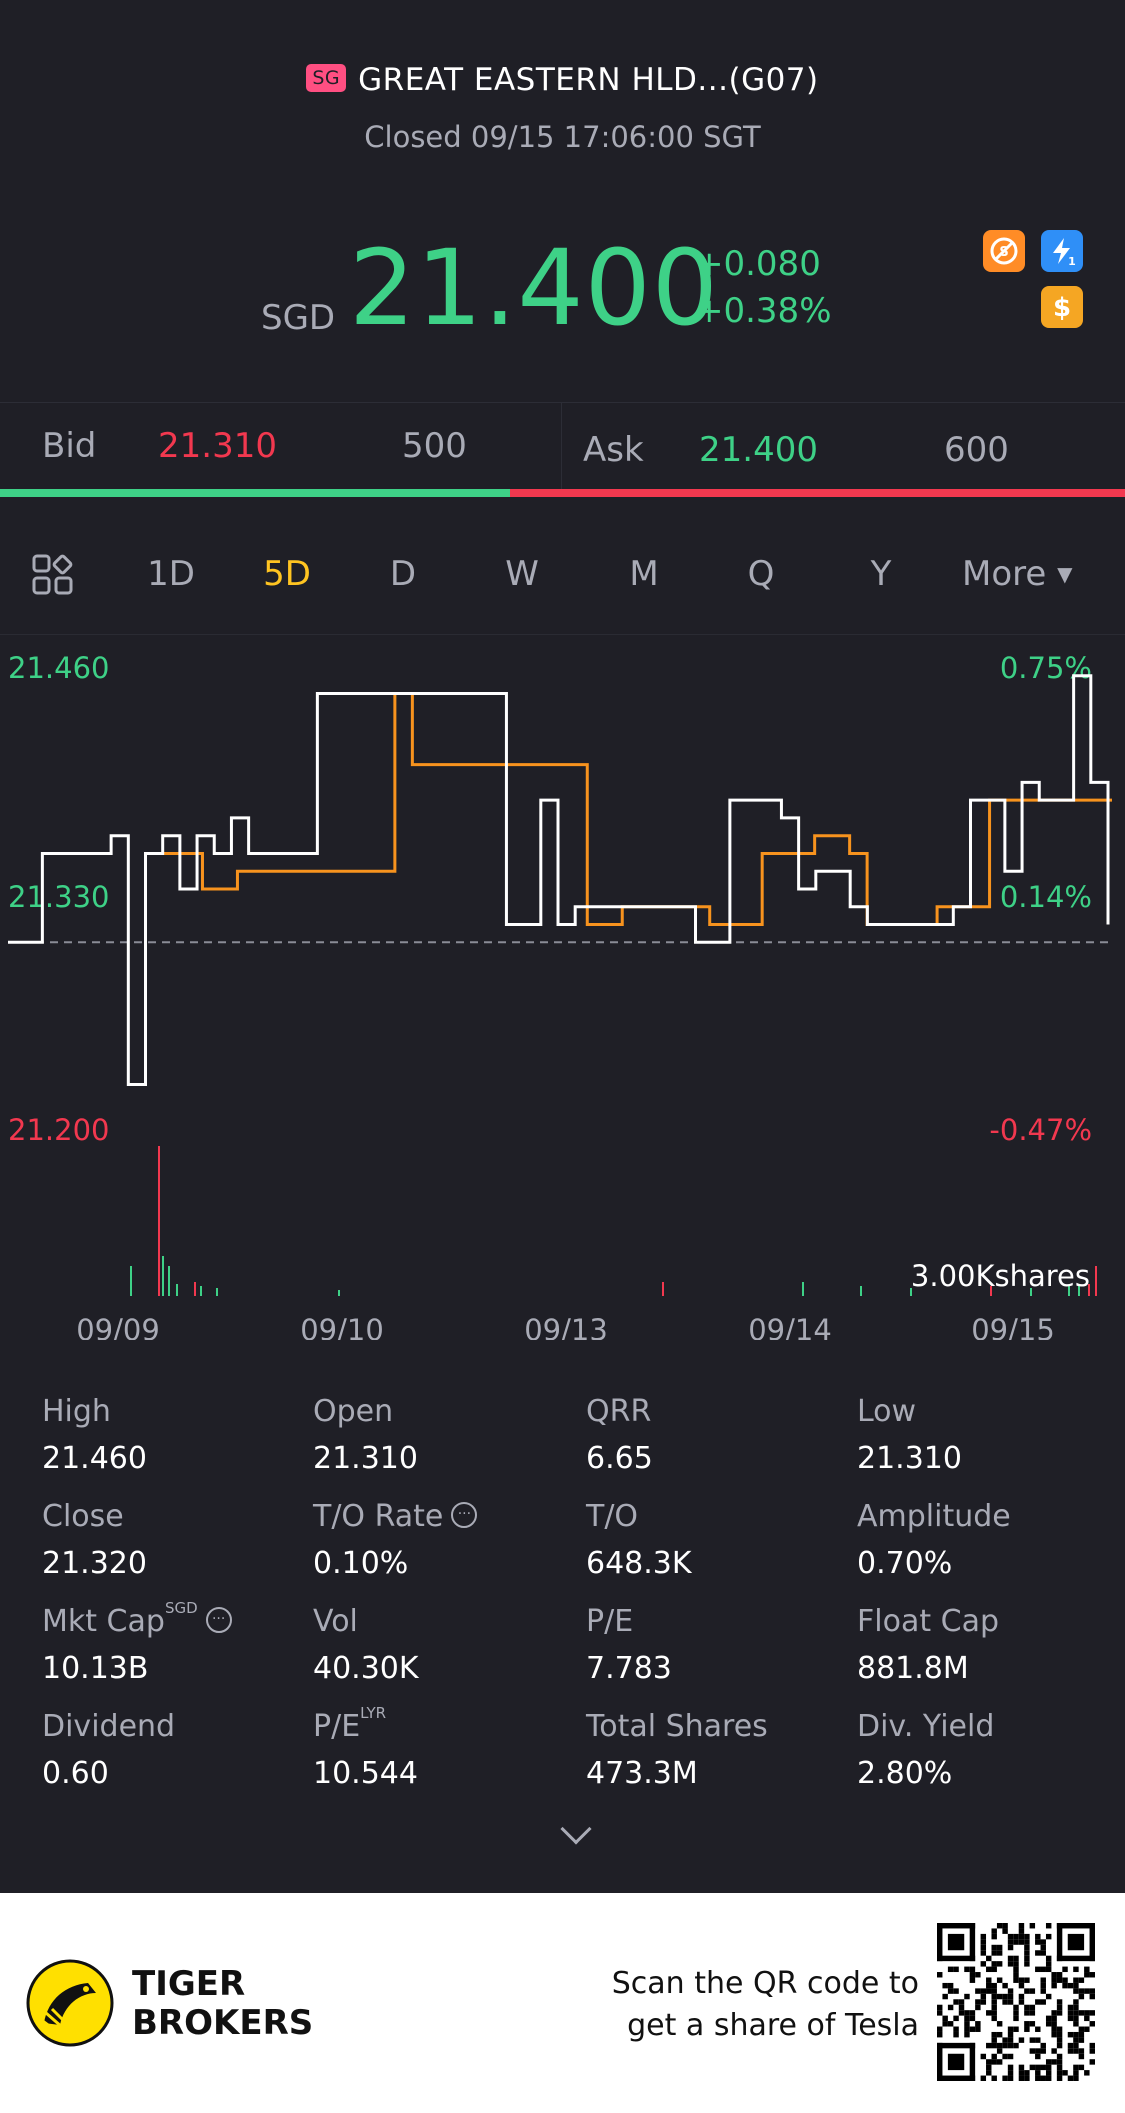 Image resolution: width=1125 pixels, height=2113 pixels. I want to click on stat-value: 21.310, so click(365, 1458).